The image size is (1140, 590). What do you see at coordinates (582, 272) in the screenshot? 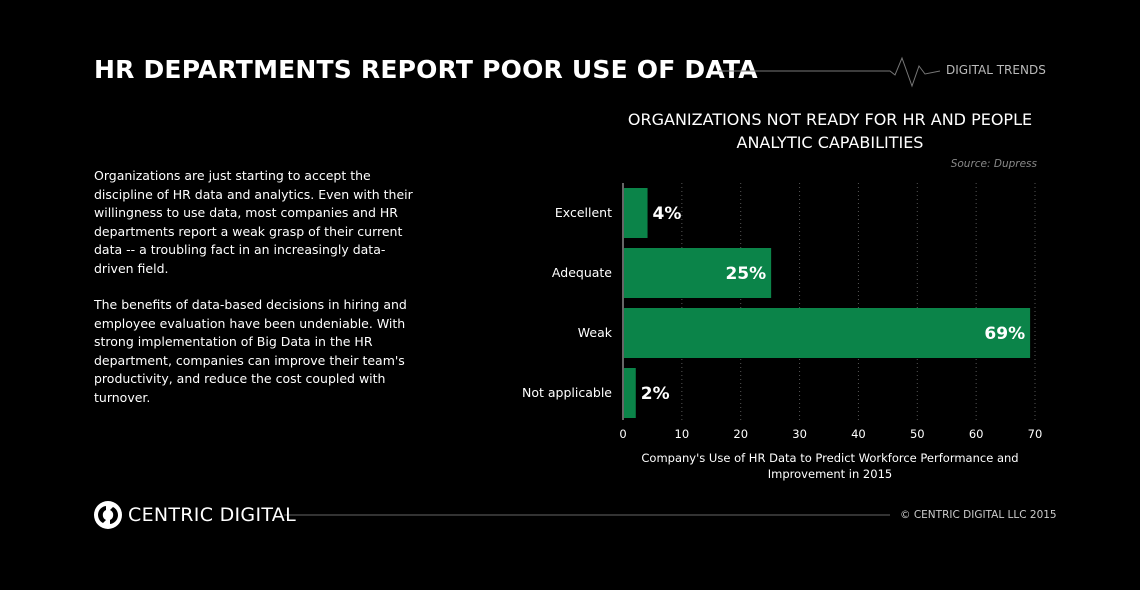
I see `category-label: Adequate` at bounding box center [582, 272].